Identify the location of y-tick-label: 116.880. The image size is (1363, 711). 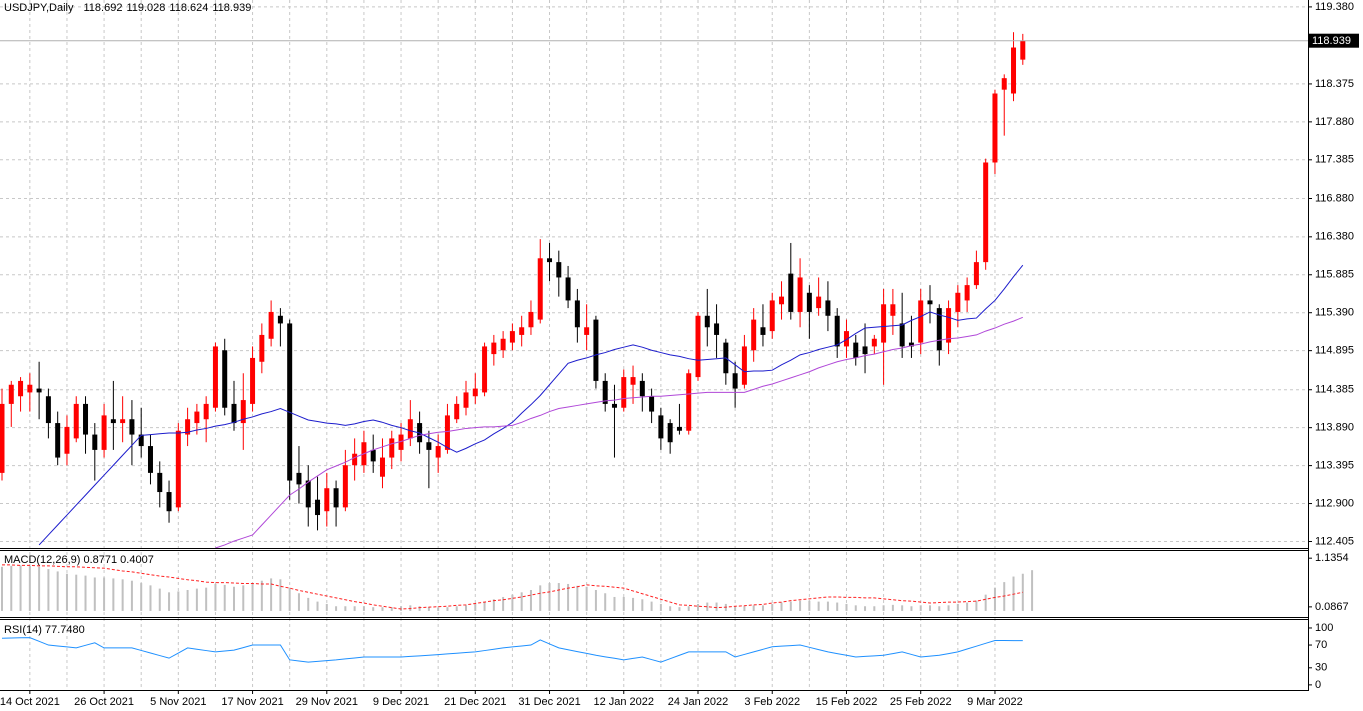
(1334, 198).